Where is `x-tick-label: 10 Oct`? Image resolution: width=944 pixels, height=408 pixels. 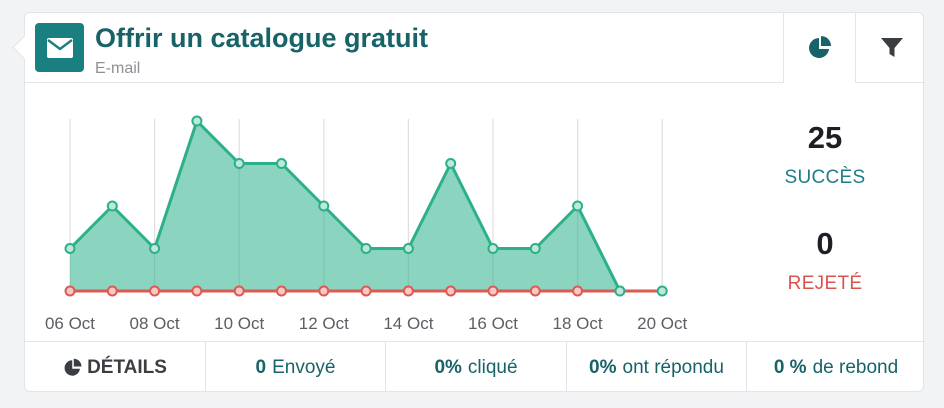 x-tick-label: 10 Oct is located at coordinates (239, 323).